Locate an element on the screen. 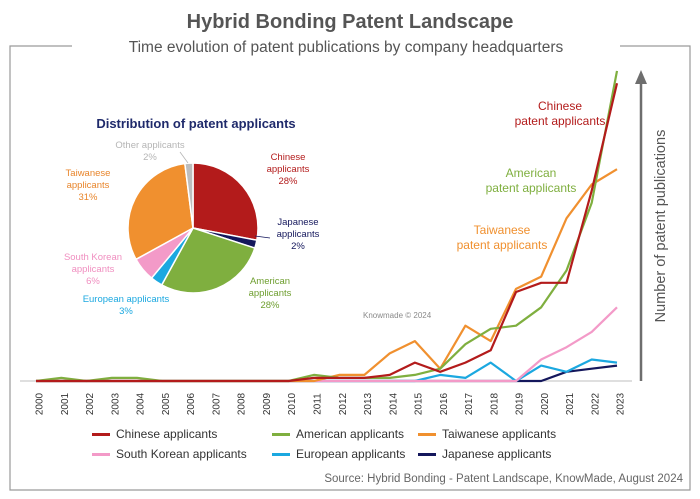  legend-item-european: European applicants is located at coordinates (338, 454).